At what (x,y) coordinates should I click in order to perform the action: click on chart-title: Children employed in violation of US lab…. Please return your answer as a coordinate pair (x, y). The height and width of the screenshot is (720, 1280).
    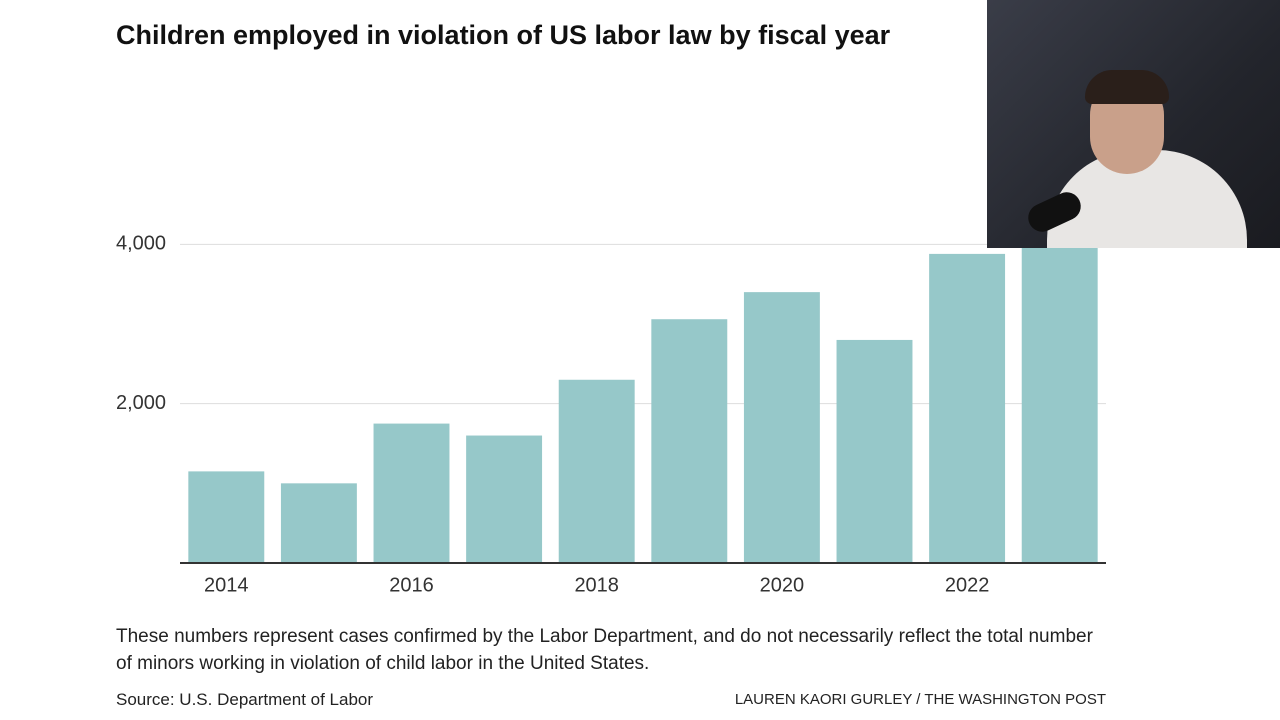
    Looking at the image, I should click on (503, 35).